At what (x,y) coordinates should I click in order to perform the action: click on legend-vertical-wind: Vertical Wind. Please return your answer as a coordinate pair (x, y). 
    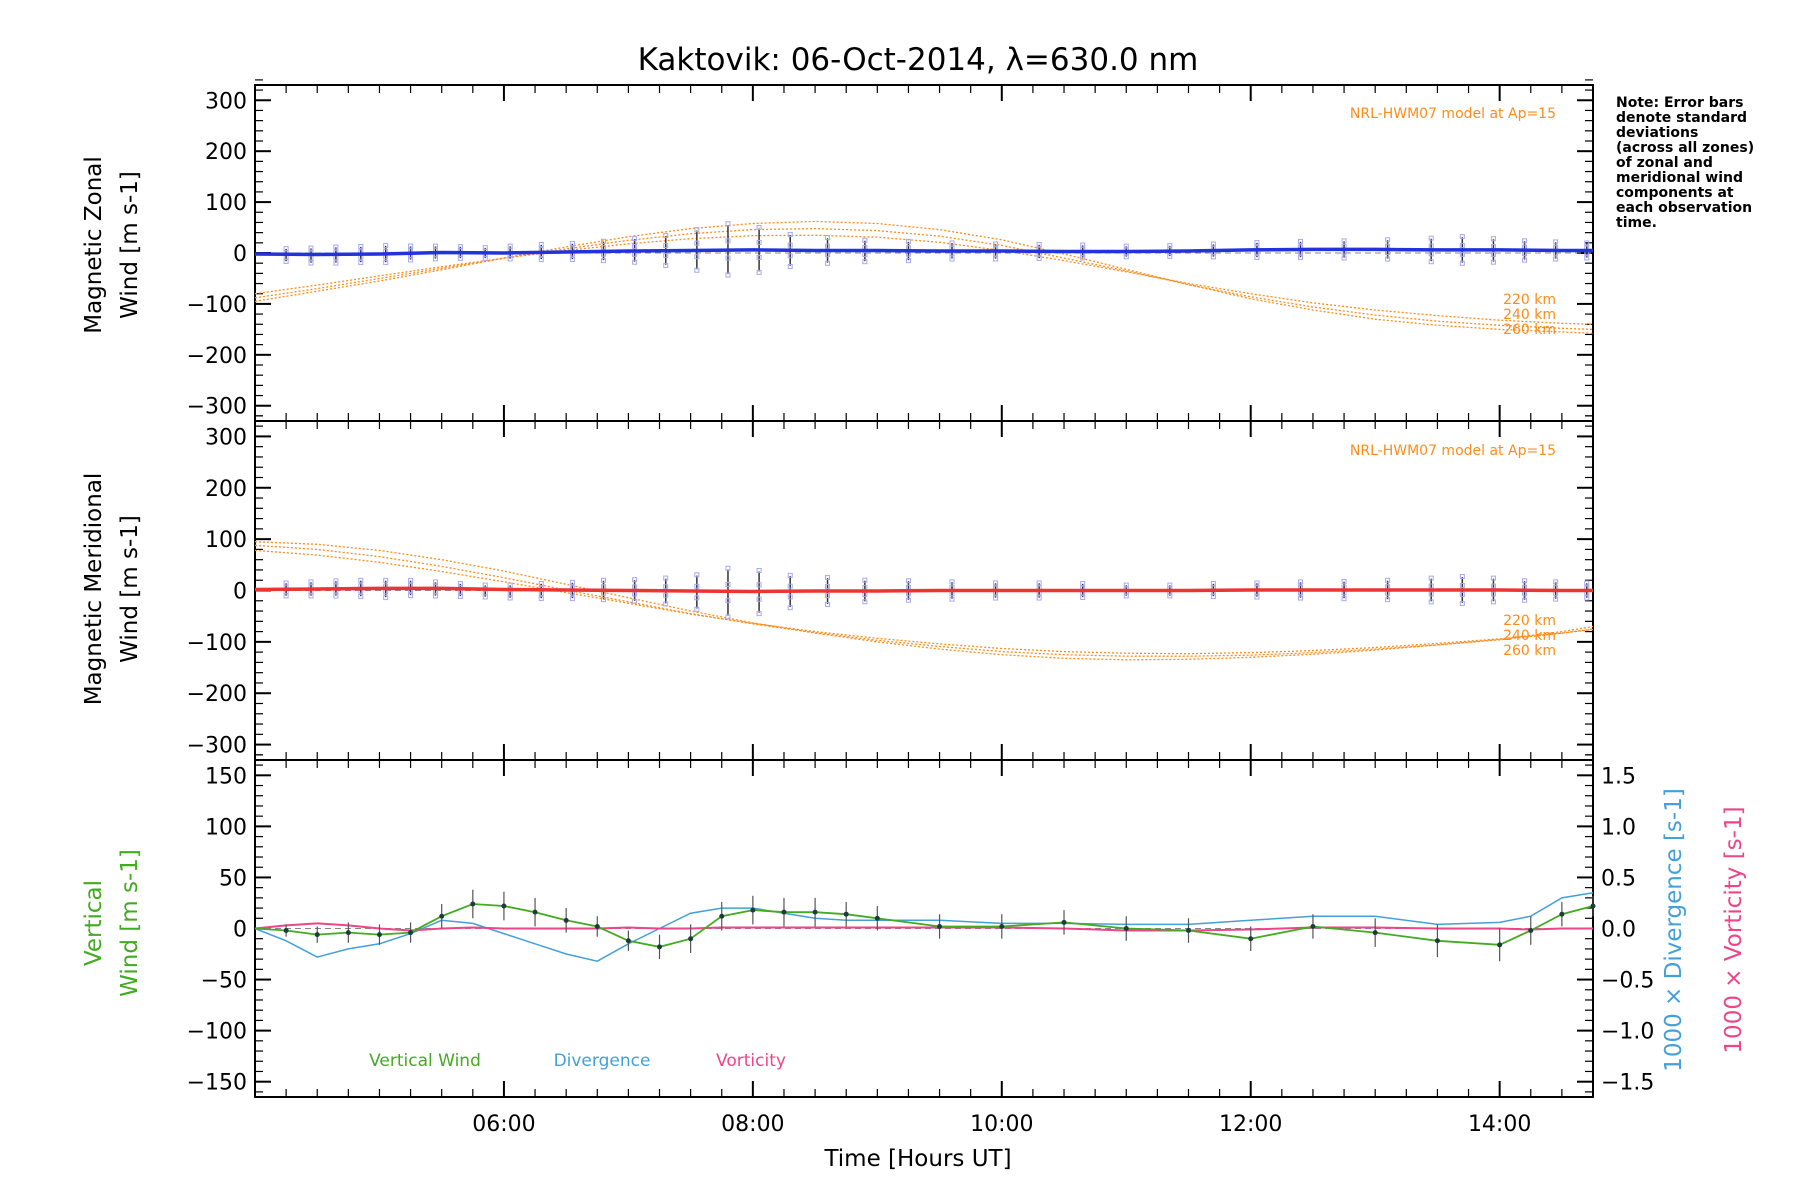
    Looking at the image, I should click on (425, 1061).